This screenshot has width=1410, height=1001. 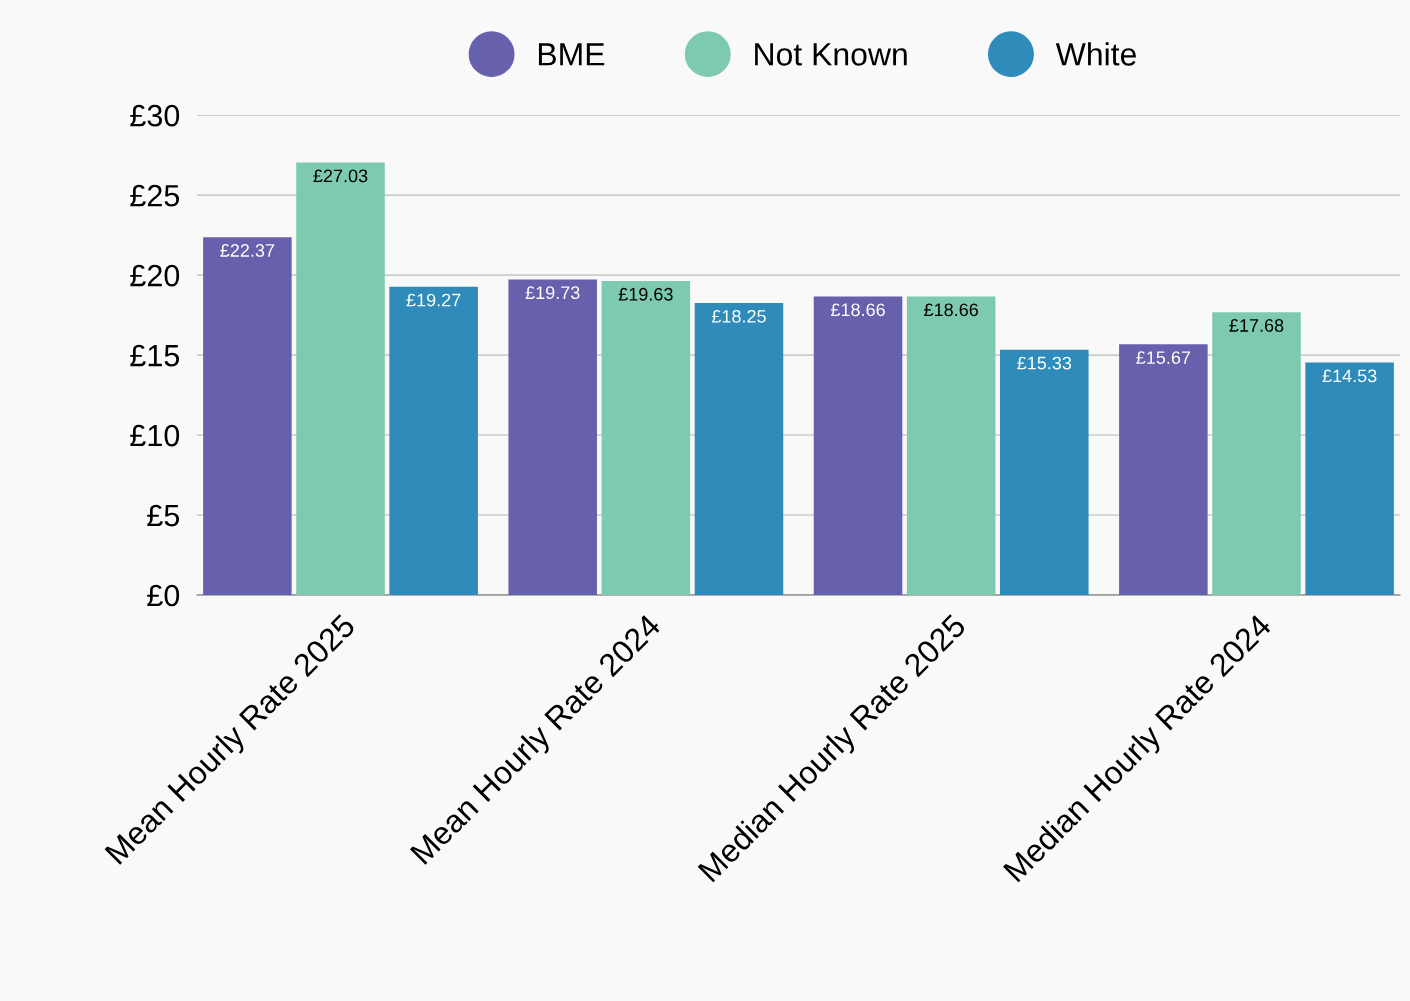 What do you see at coordinates (155, 435) in the screenshot?
I see `y-tick-label: £10` at bounding box center [155, 435].